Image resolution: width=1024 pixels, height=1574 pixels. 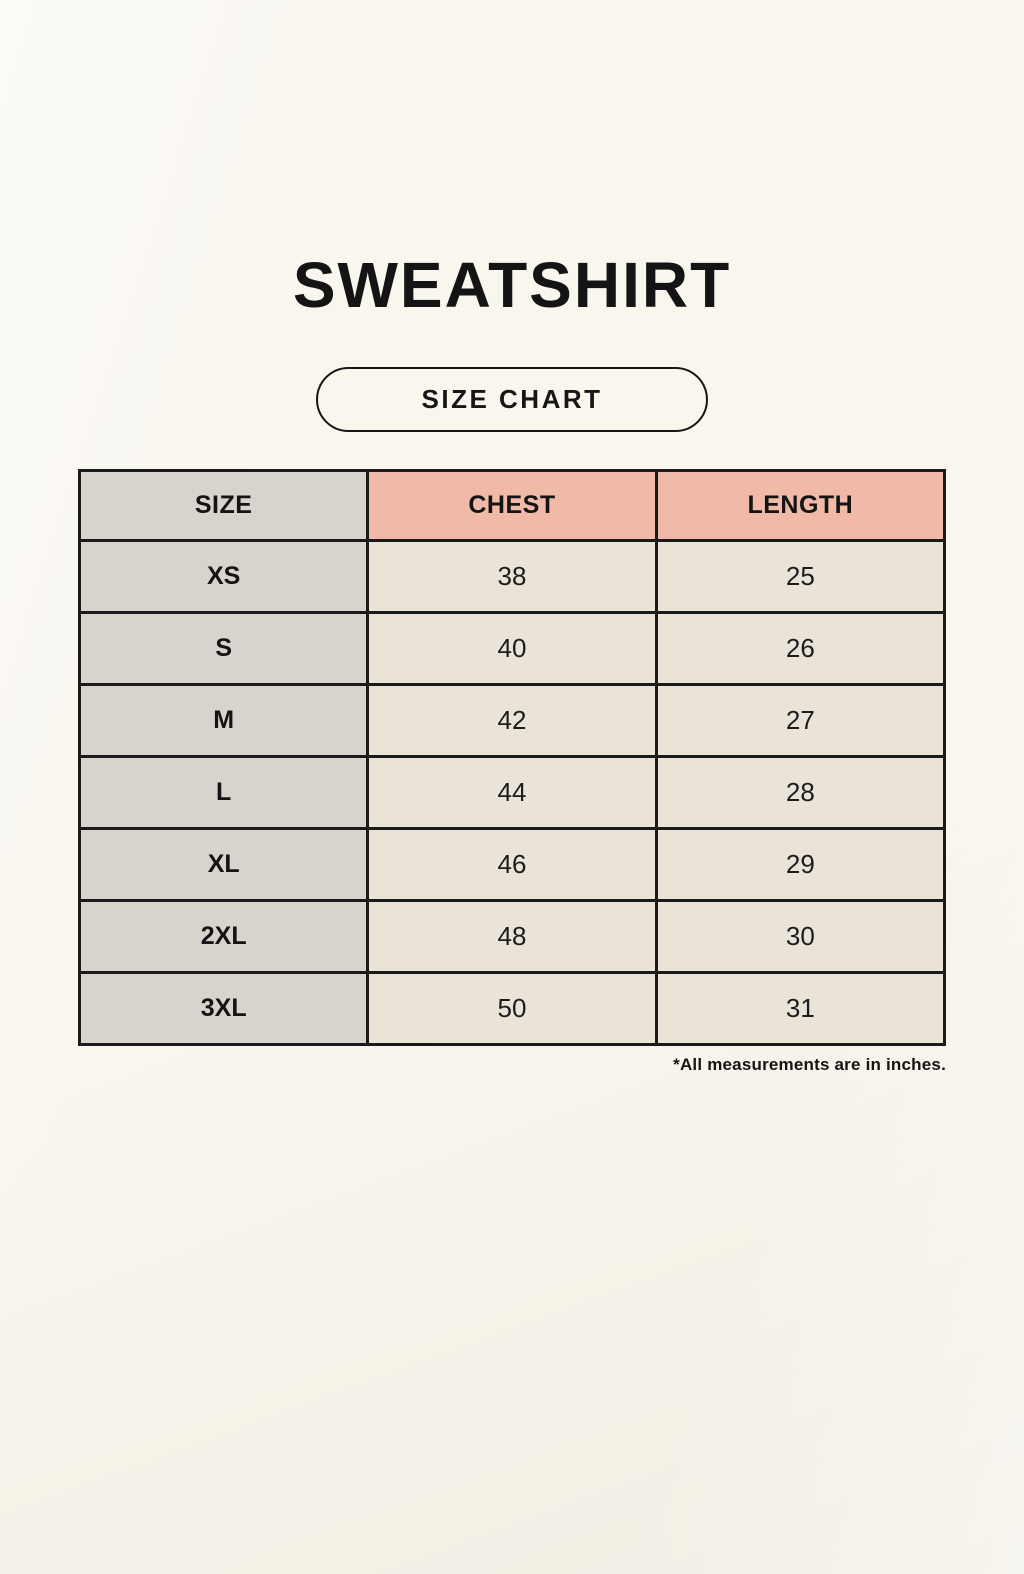 I want to click on column-header-length: LENGTH, so click(x=800, y=505).